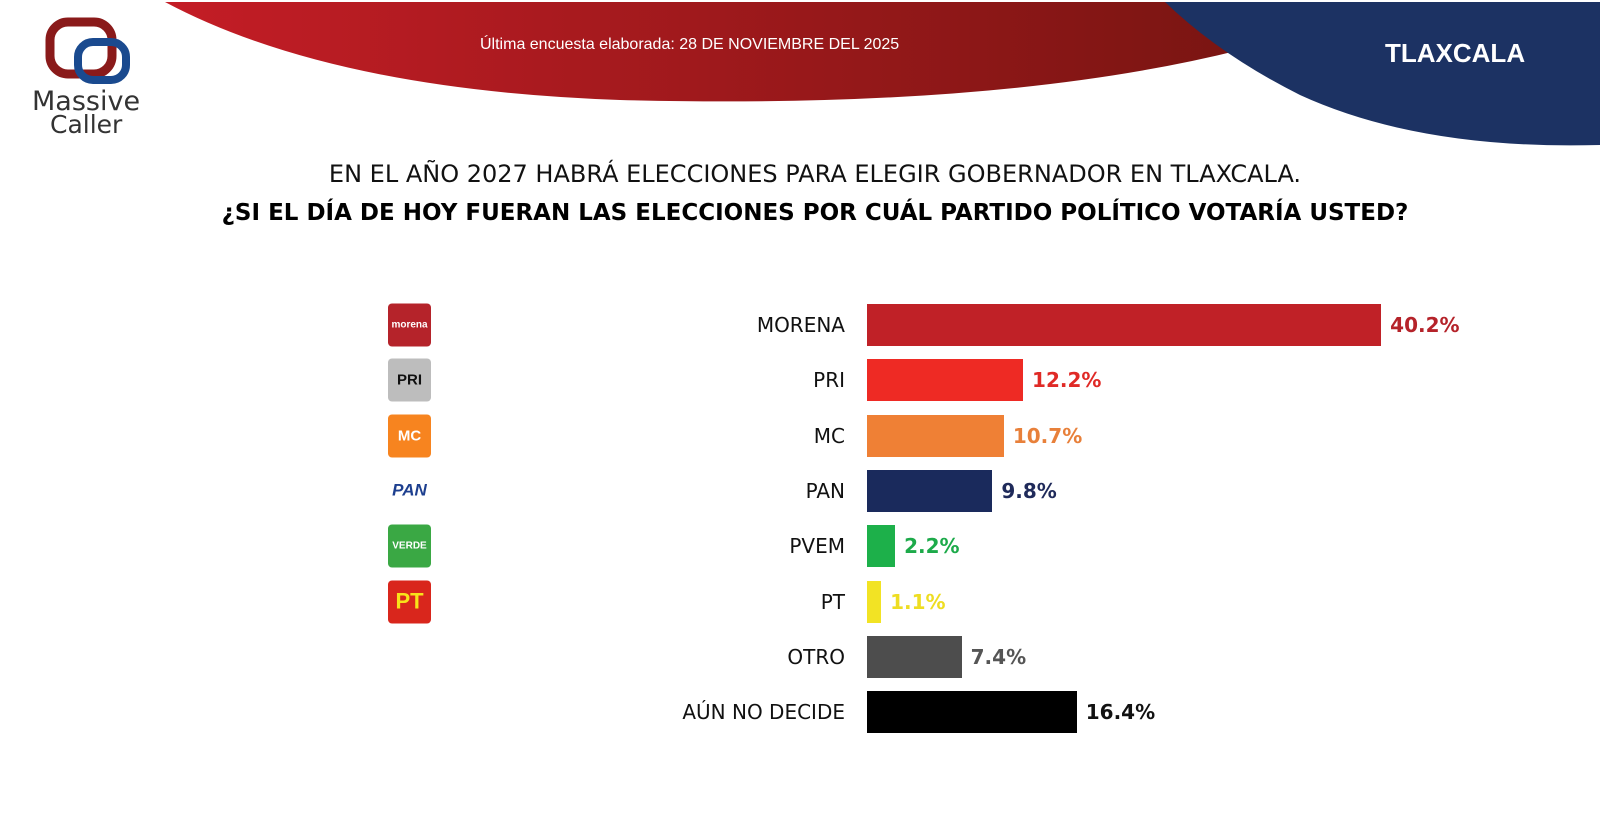 This screenshot has width=1600, height=826. Describe the element at coordinates (832, 601) in the screenshot. I see `category-label: PT` at that location.